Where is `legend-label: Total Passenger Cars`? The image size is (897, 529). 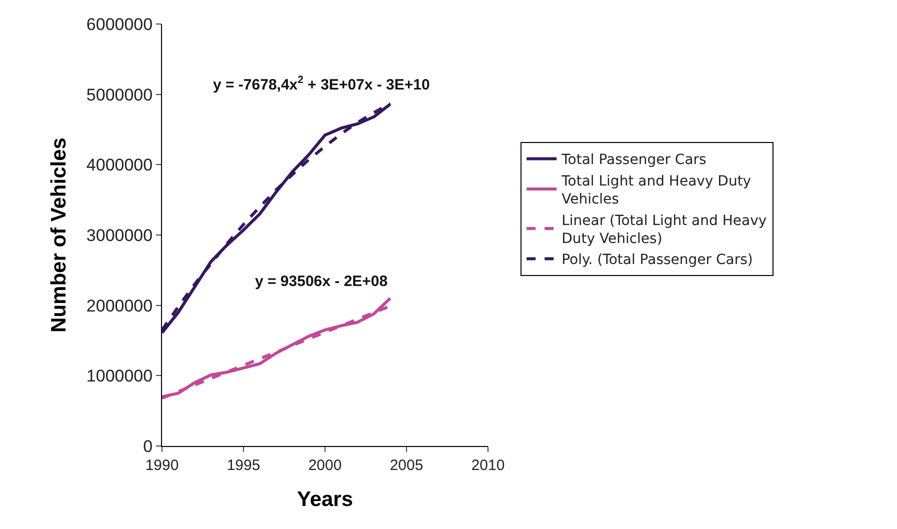 legend-label: Total Passenger Cars is located at coordinates (633, 160).